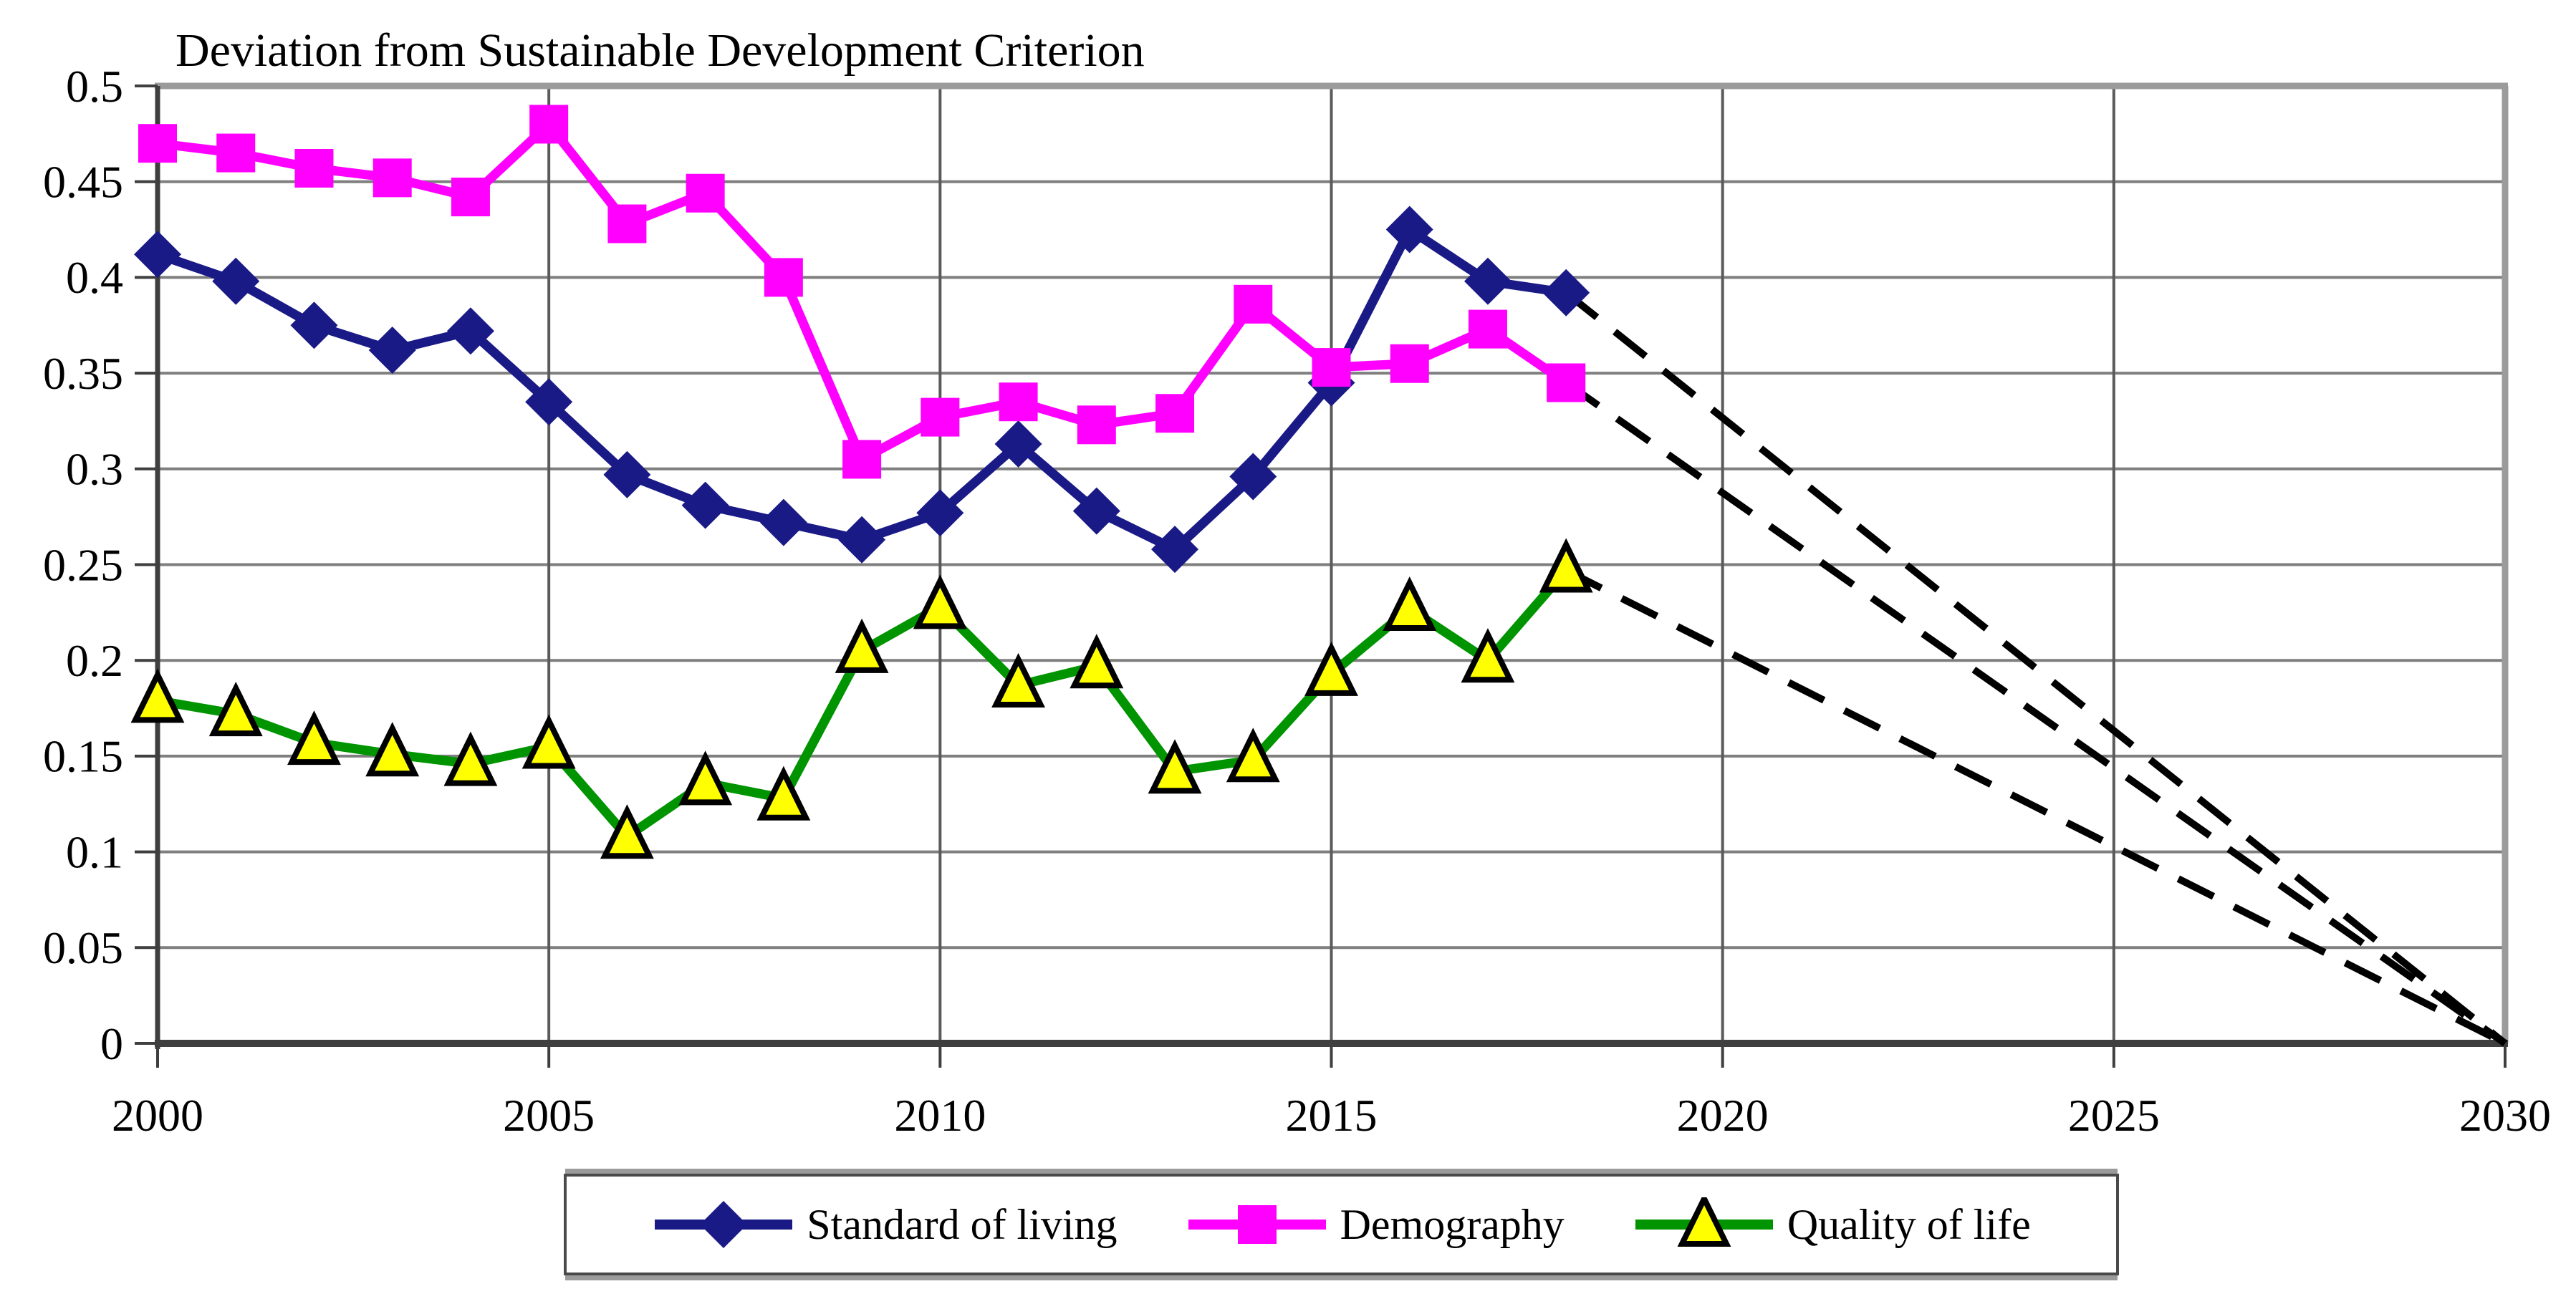 This screenshot has height=1299, width=2576. Describe the element at coordinates (1253, 304) in the screenshot. I see `point-demography-2014` at that location.